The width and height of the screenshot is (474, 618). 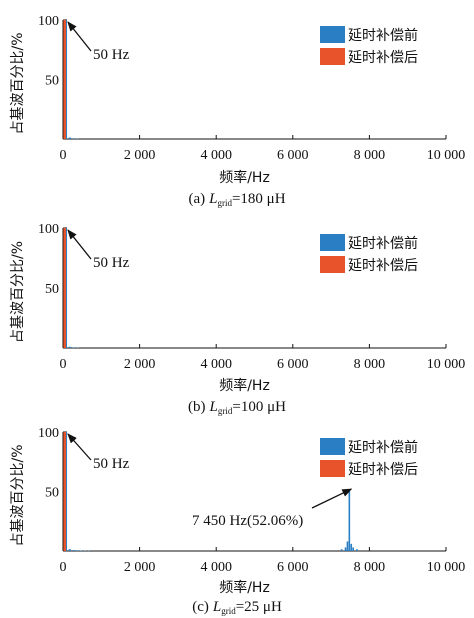 What do you see at coordinates (259, 607) in the screenshot?
I see `caption-value: =25 μH` at bounding box center [259, 607].